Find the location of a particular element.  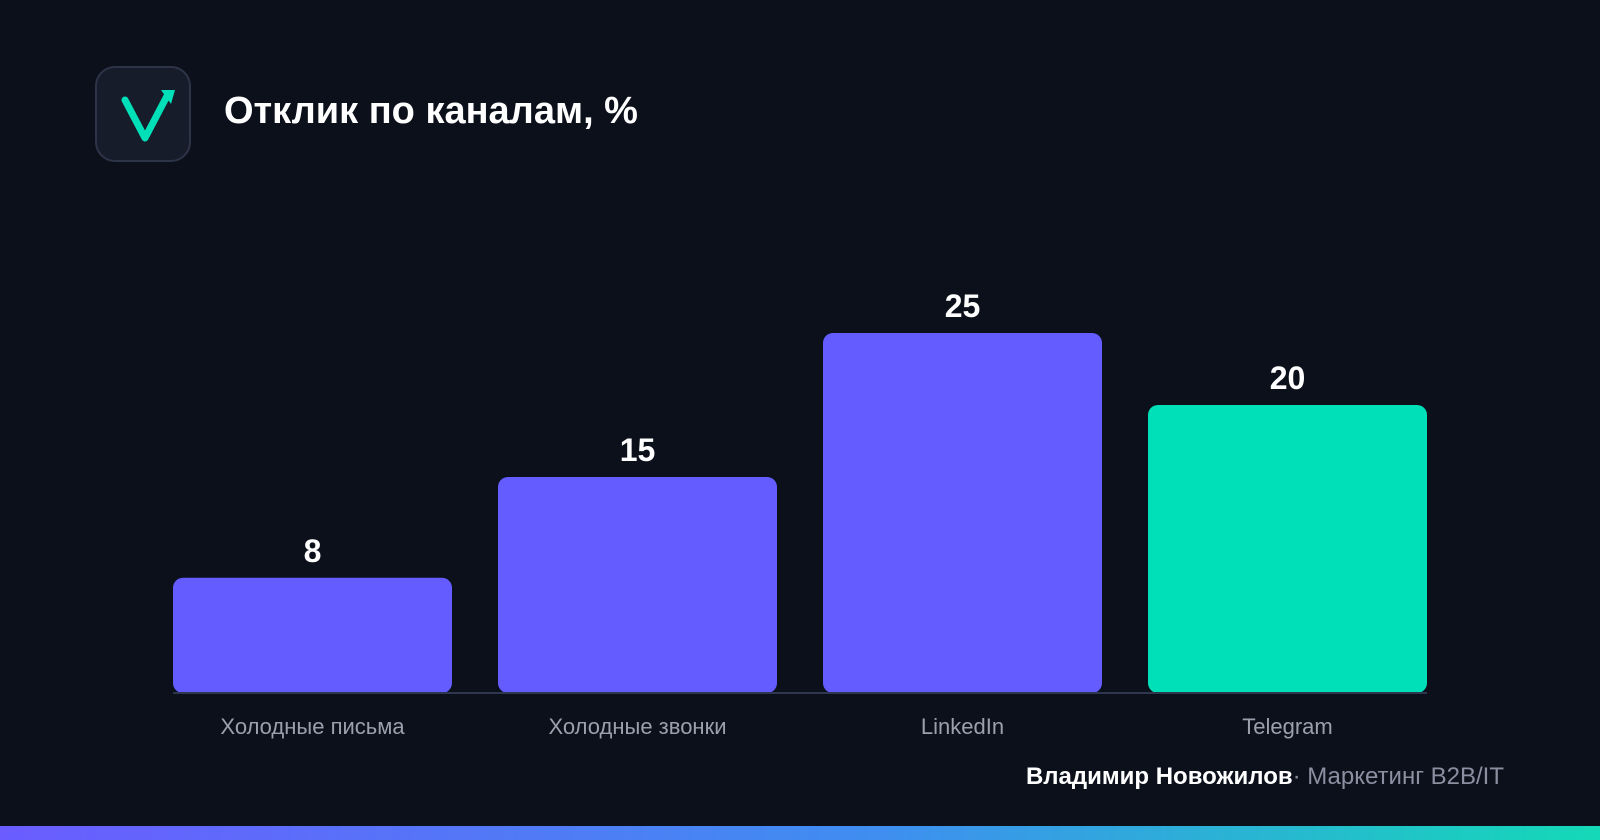

chart-title: Отклик по каналам, % is located at coordinates (431, 111).